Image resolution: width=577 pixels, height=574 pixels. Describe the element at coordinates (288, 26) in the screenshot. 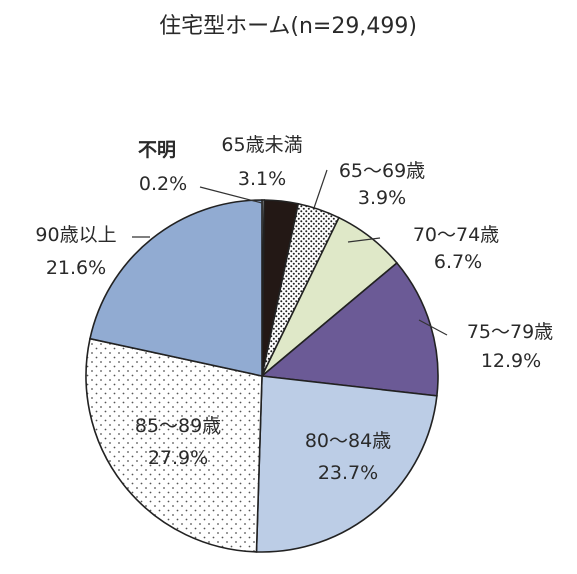

I see `chart-title: 住宅型ホーム(n=29,499)` at that location.